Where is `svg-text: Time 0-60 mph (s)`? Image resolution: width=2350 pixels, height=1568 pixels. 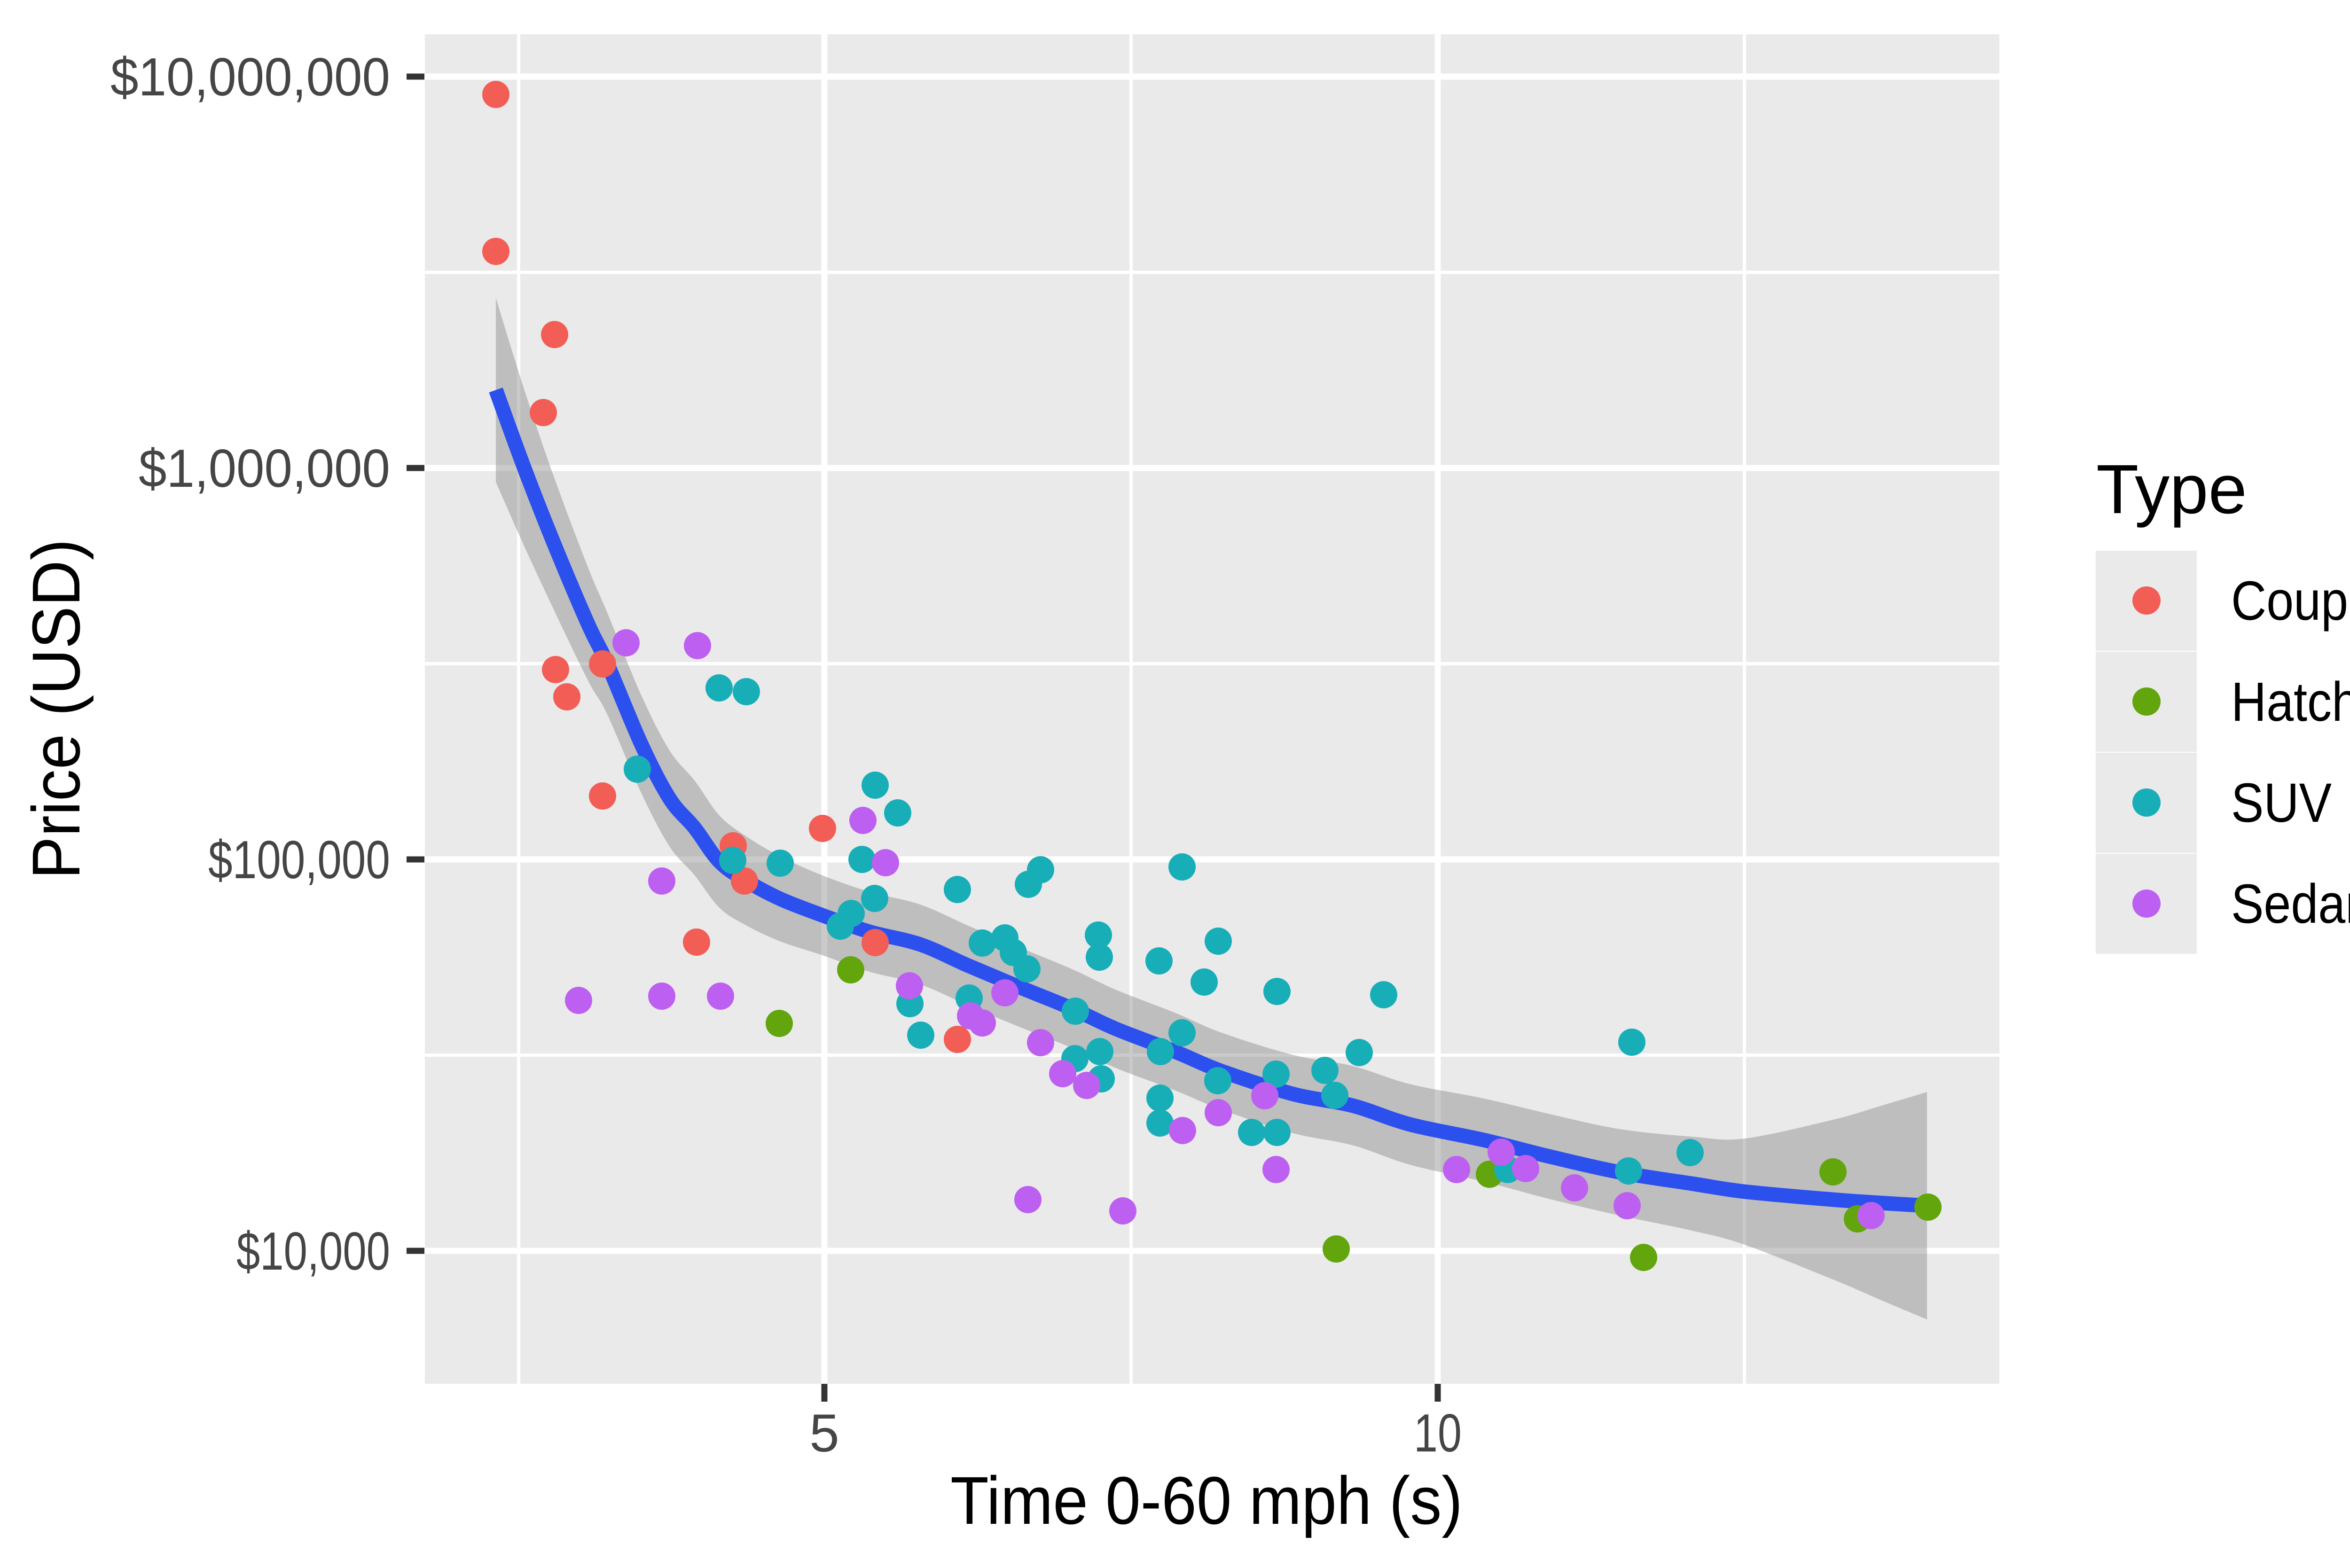 svg-text: Time 0-60 mph (s) is located at coordinates (1206, 1501).